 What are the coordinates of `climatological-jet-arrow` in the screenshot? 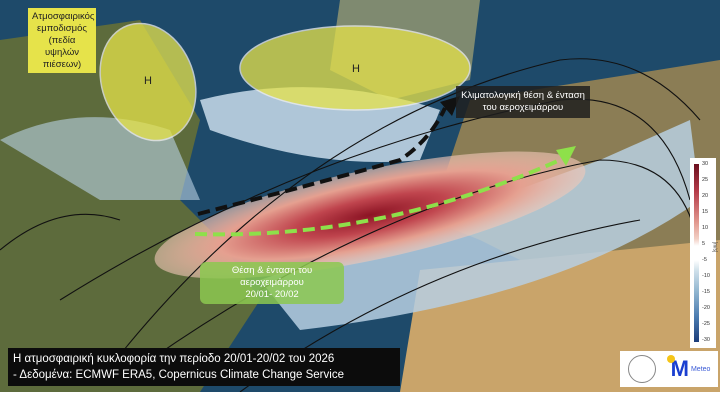 It's located at (322, 161).